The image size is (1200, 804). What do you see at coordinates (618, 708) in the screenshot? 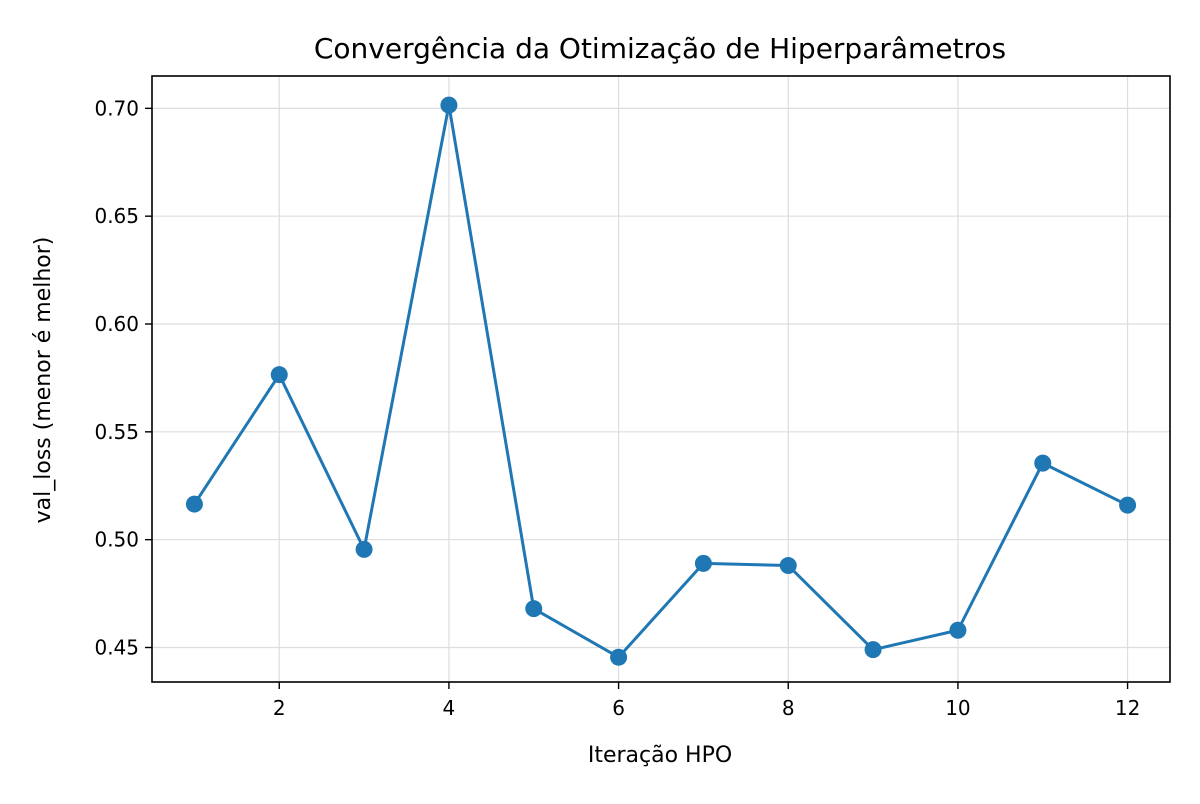
I see `x-tick-label: 6` at bounding box center [618, 708].